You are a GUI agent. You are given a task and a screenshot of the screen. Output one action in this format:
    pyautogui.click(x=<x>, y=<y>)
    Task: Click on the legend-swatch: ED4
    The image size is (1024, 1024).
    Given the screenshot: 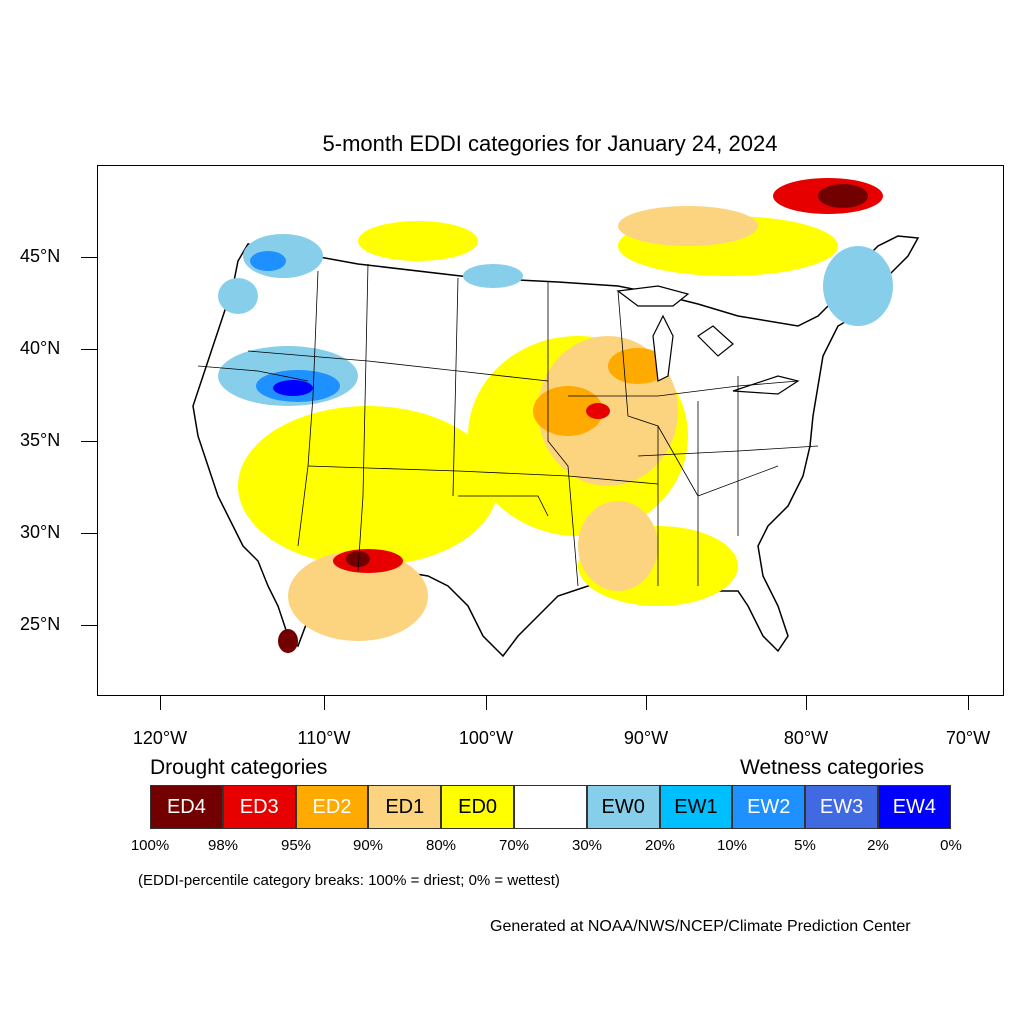 What is the action you would take?
    pyautogui.click(x=186, y=807)
    